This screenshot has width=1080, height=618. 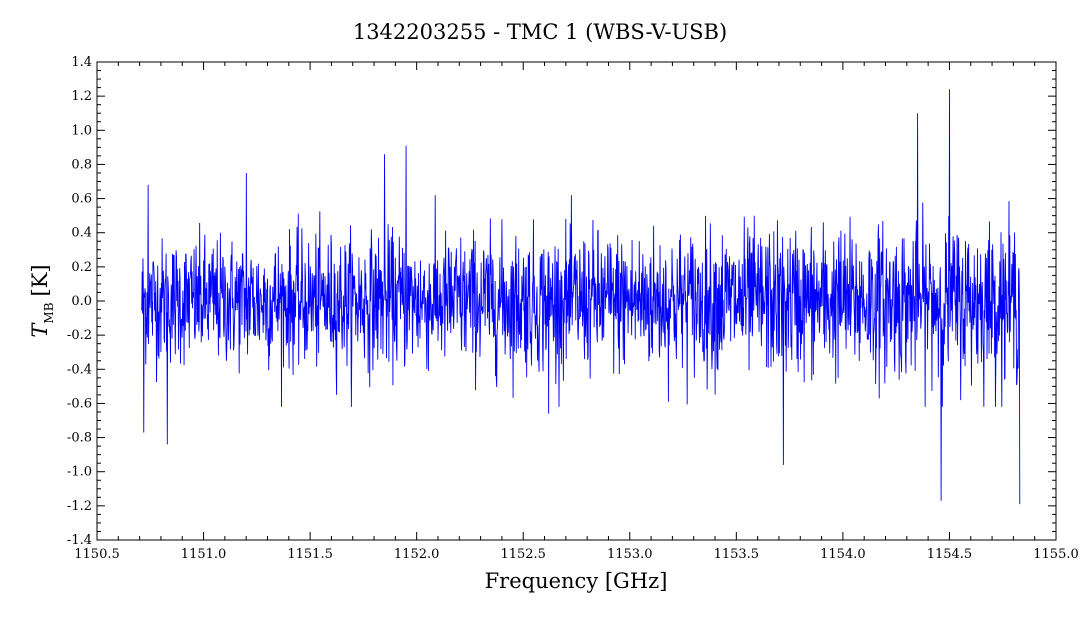 I want to click on x-tick-label: 1151.5, so click(x=310, y=554).